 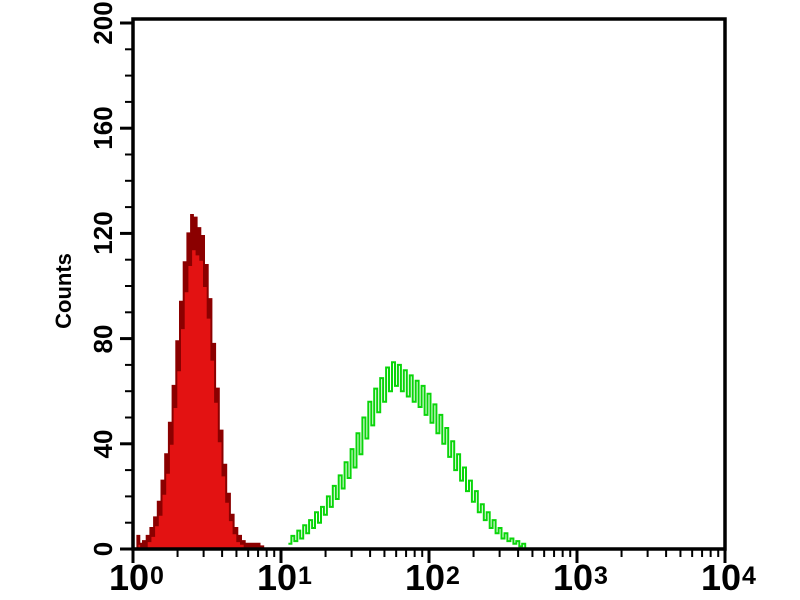 What do you see at coordinates (728, 577) in the screenshot?
I see `x-tick-label: 104` at bounding box center [728, 577].